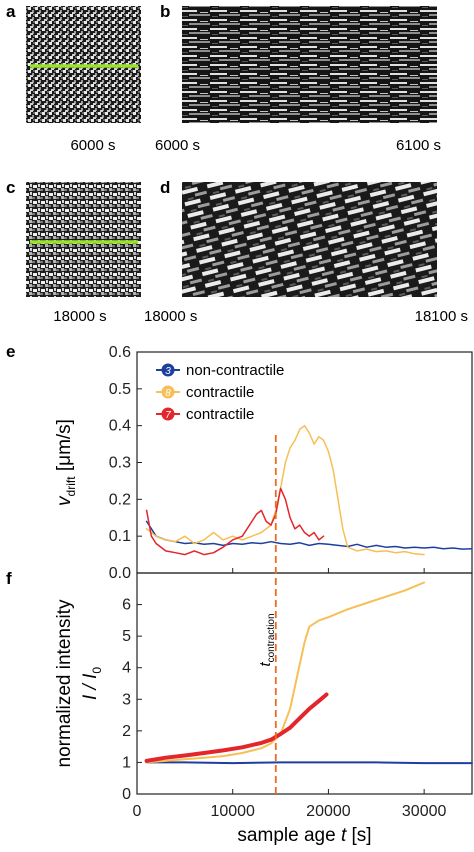 The height and width of the screenshot is (852, 474). What do you see at coordinates (235, 370) in the screenshot?
I see `legend-label: non-contractile` at bounding box center [235, 370].